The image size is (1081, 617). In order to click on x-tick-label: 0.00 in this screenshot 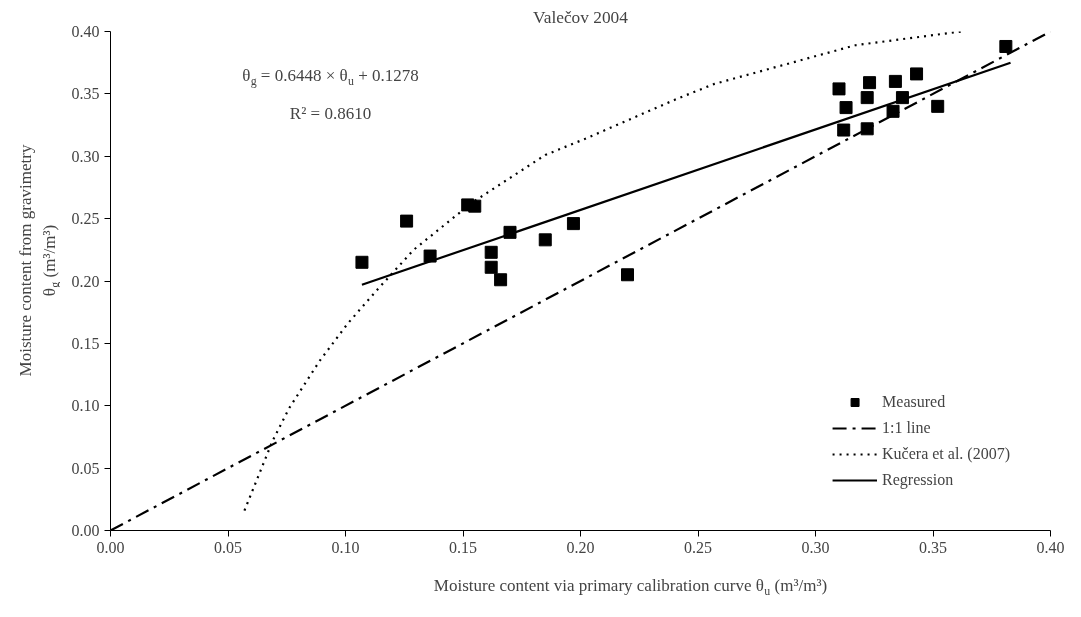, I will do `click(110, 547)`.